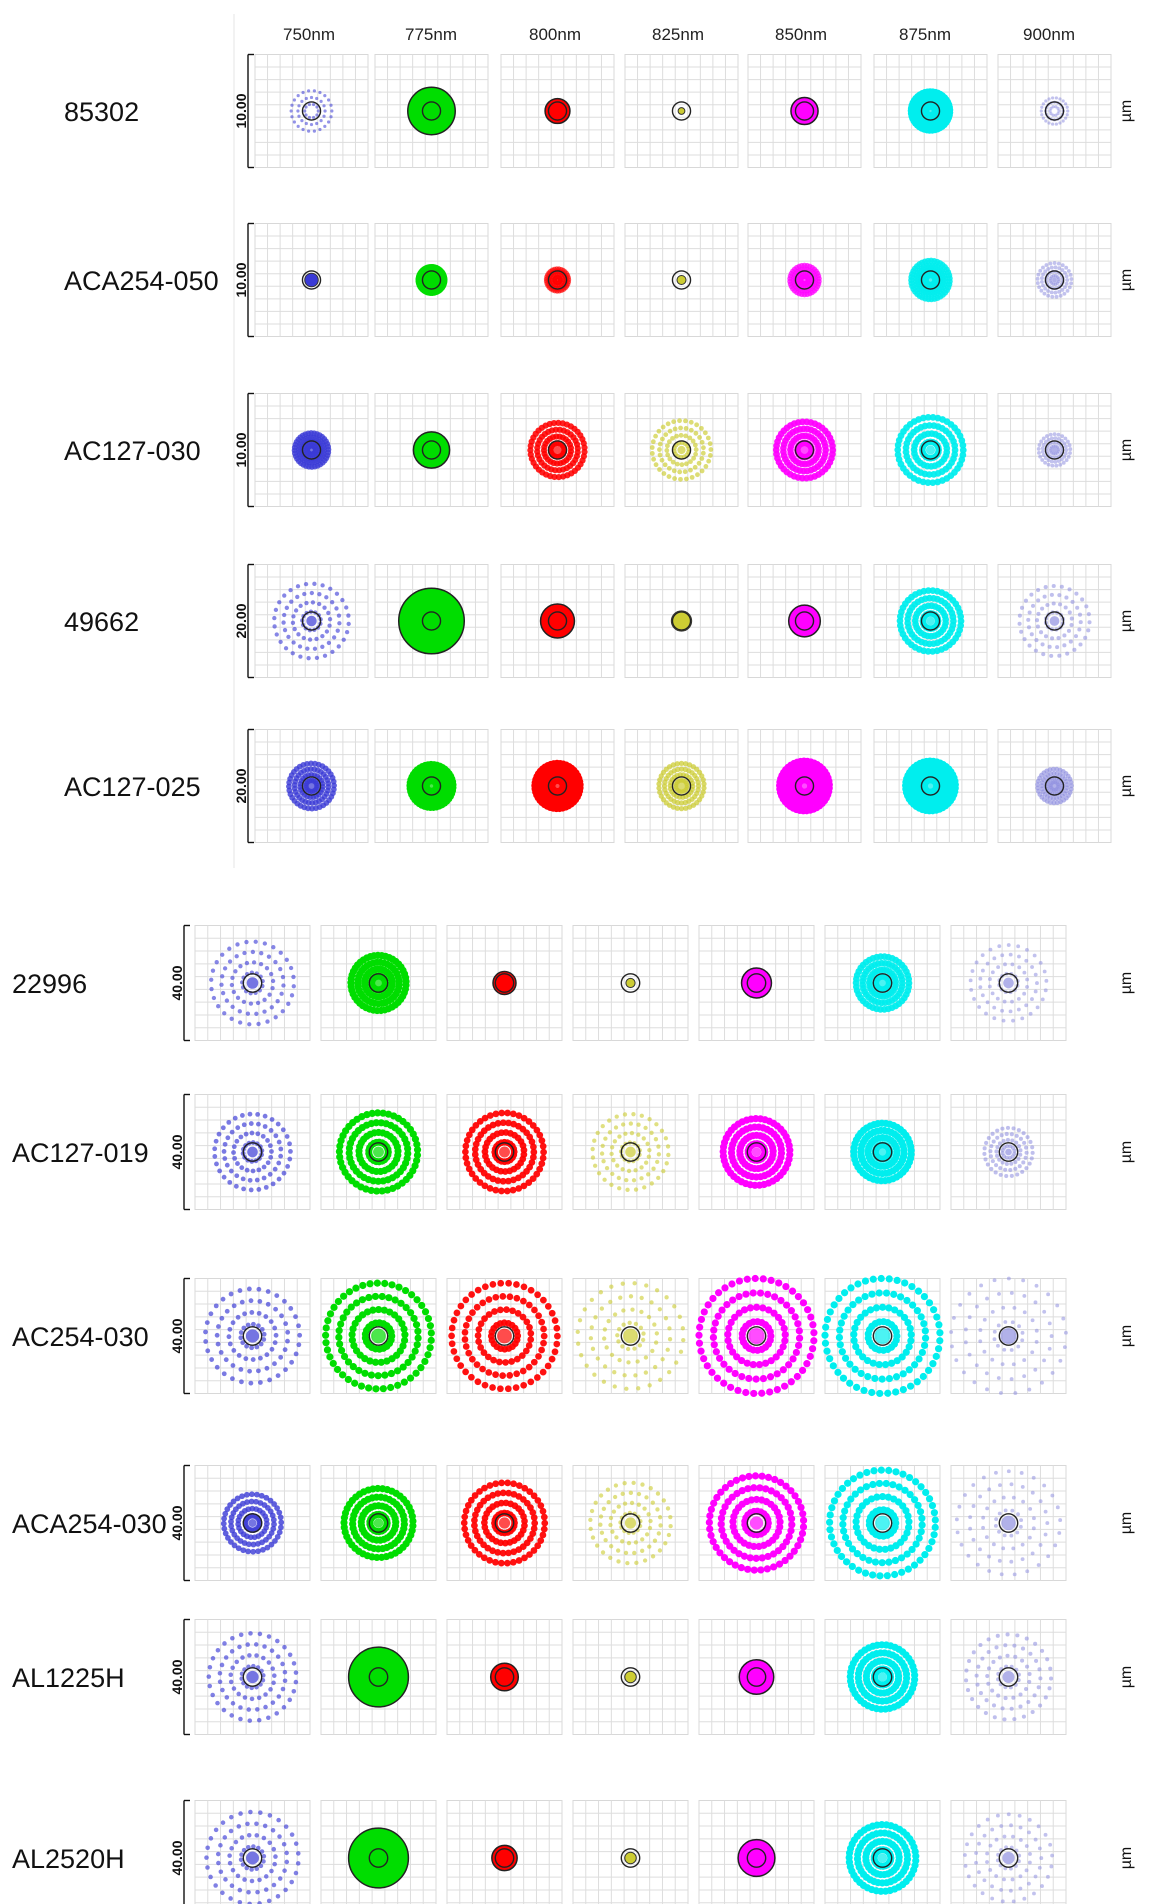  Describe the element at coordinates (241, 785) in the screenshot. I see `scale-label: 20.00` at that location.